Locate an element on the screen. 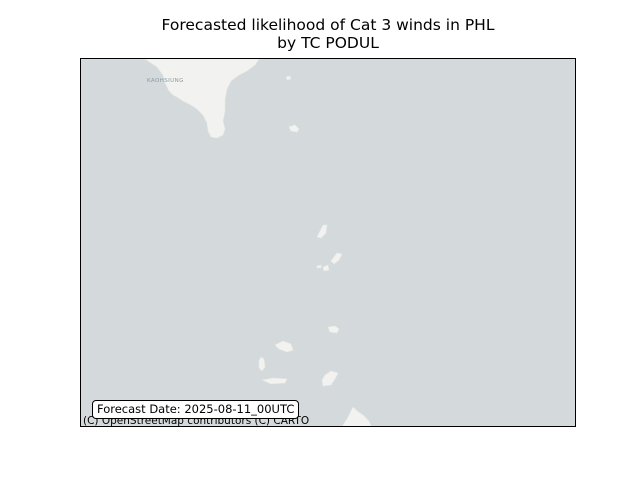 This screenshot has width=640, height=480. island-lanyu is located at coordinates (294, 128).